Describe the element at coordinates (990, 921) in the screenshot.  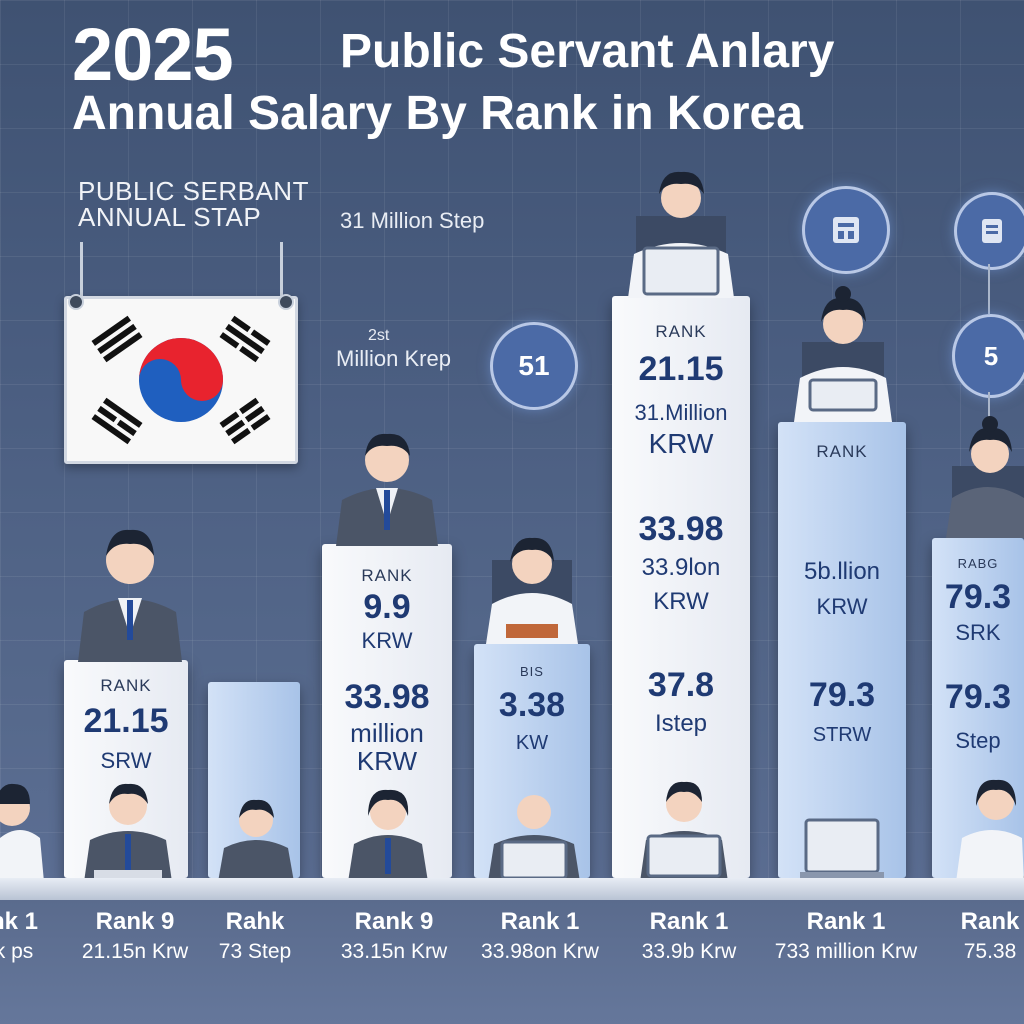
I see `bottom-label-7-rank: Rank` at that location.